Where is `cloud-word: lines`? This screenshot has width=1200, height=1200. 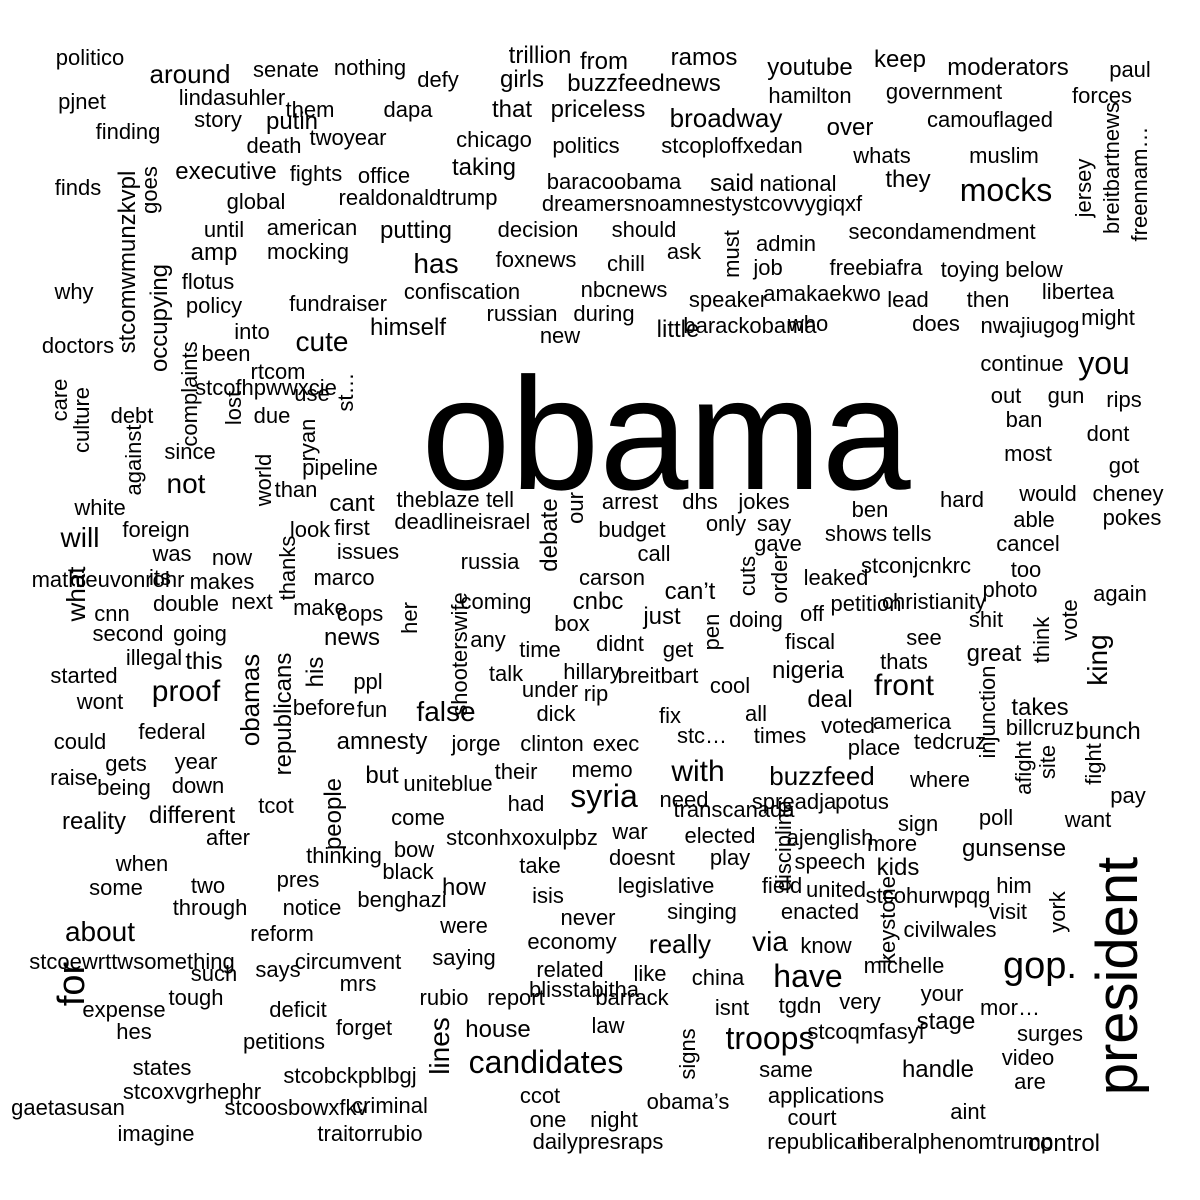 cloud-word: lines is located at coordinates (439, 1046).